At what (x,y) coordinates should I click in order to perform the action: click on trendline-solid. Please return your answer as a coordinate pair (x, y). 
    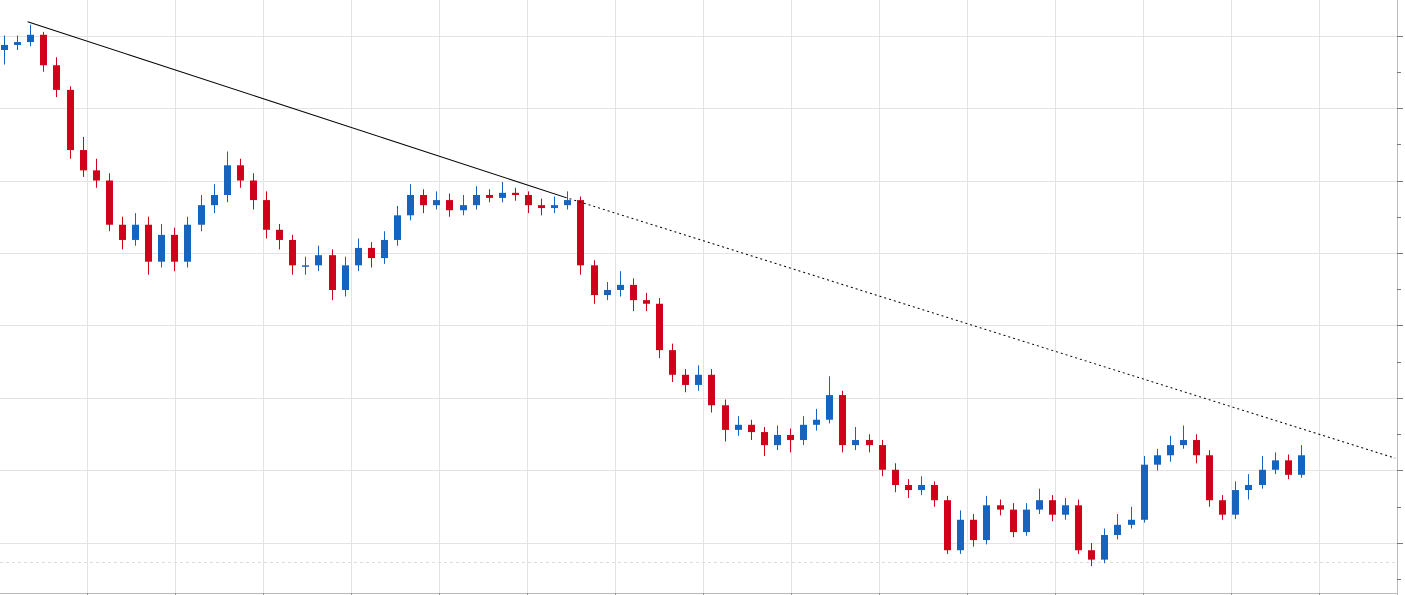
    Looking at the image, I should click on (296, 109).